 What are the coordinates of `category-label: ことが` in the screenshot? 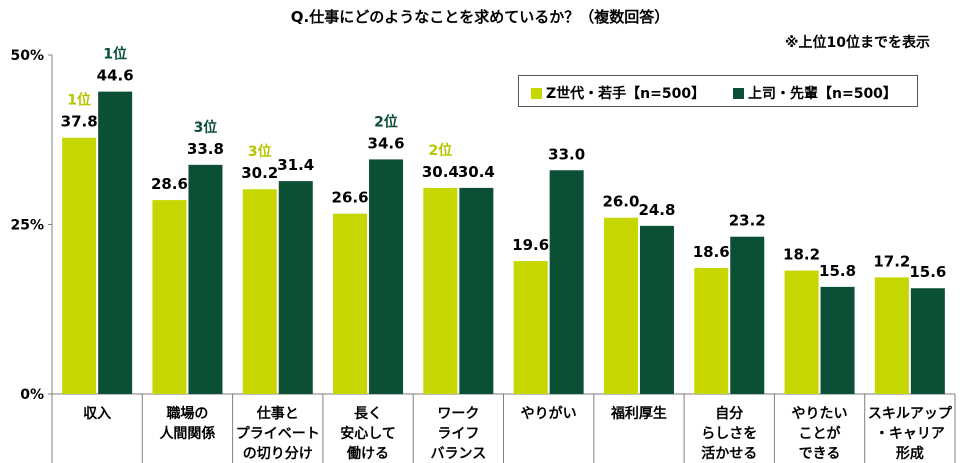 It's located at (820, 433).